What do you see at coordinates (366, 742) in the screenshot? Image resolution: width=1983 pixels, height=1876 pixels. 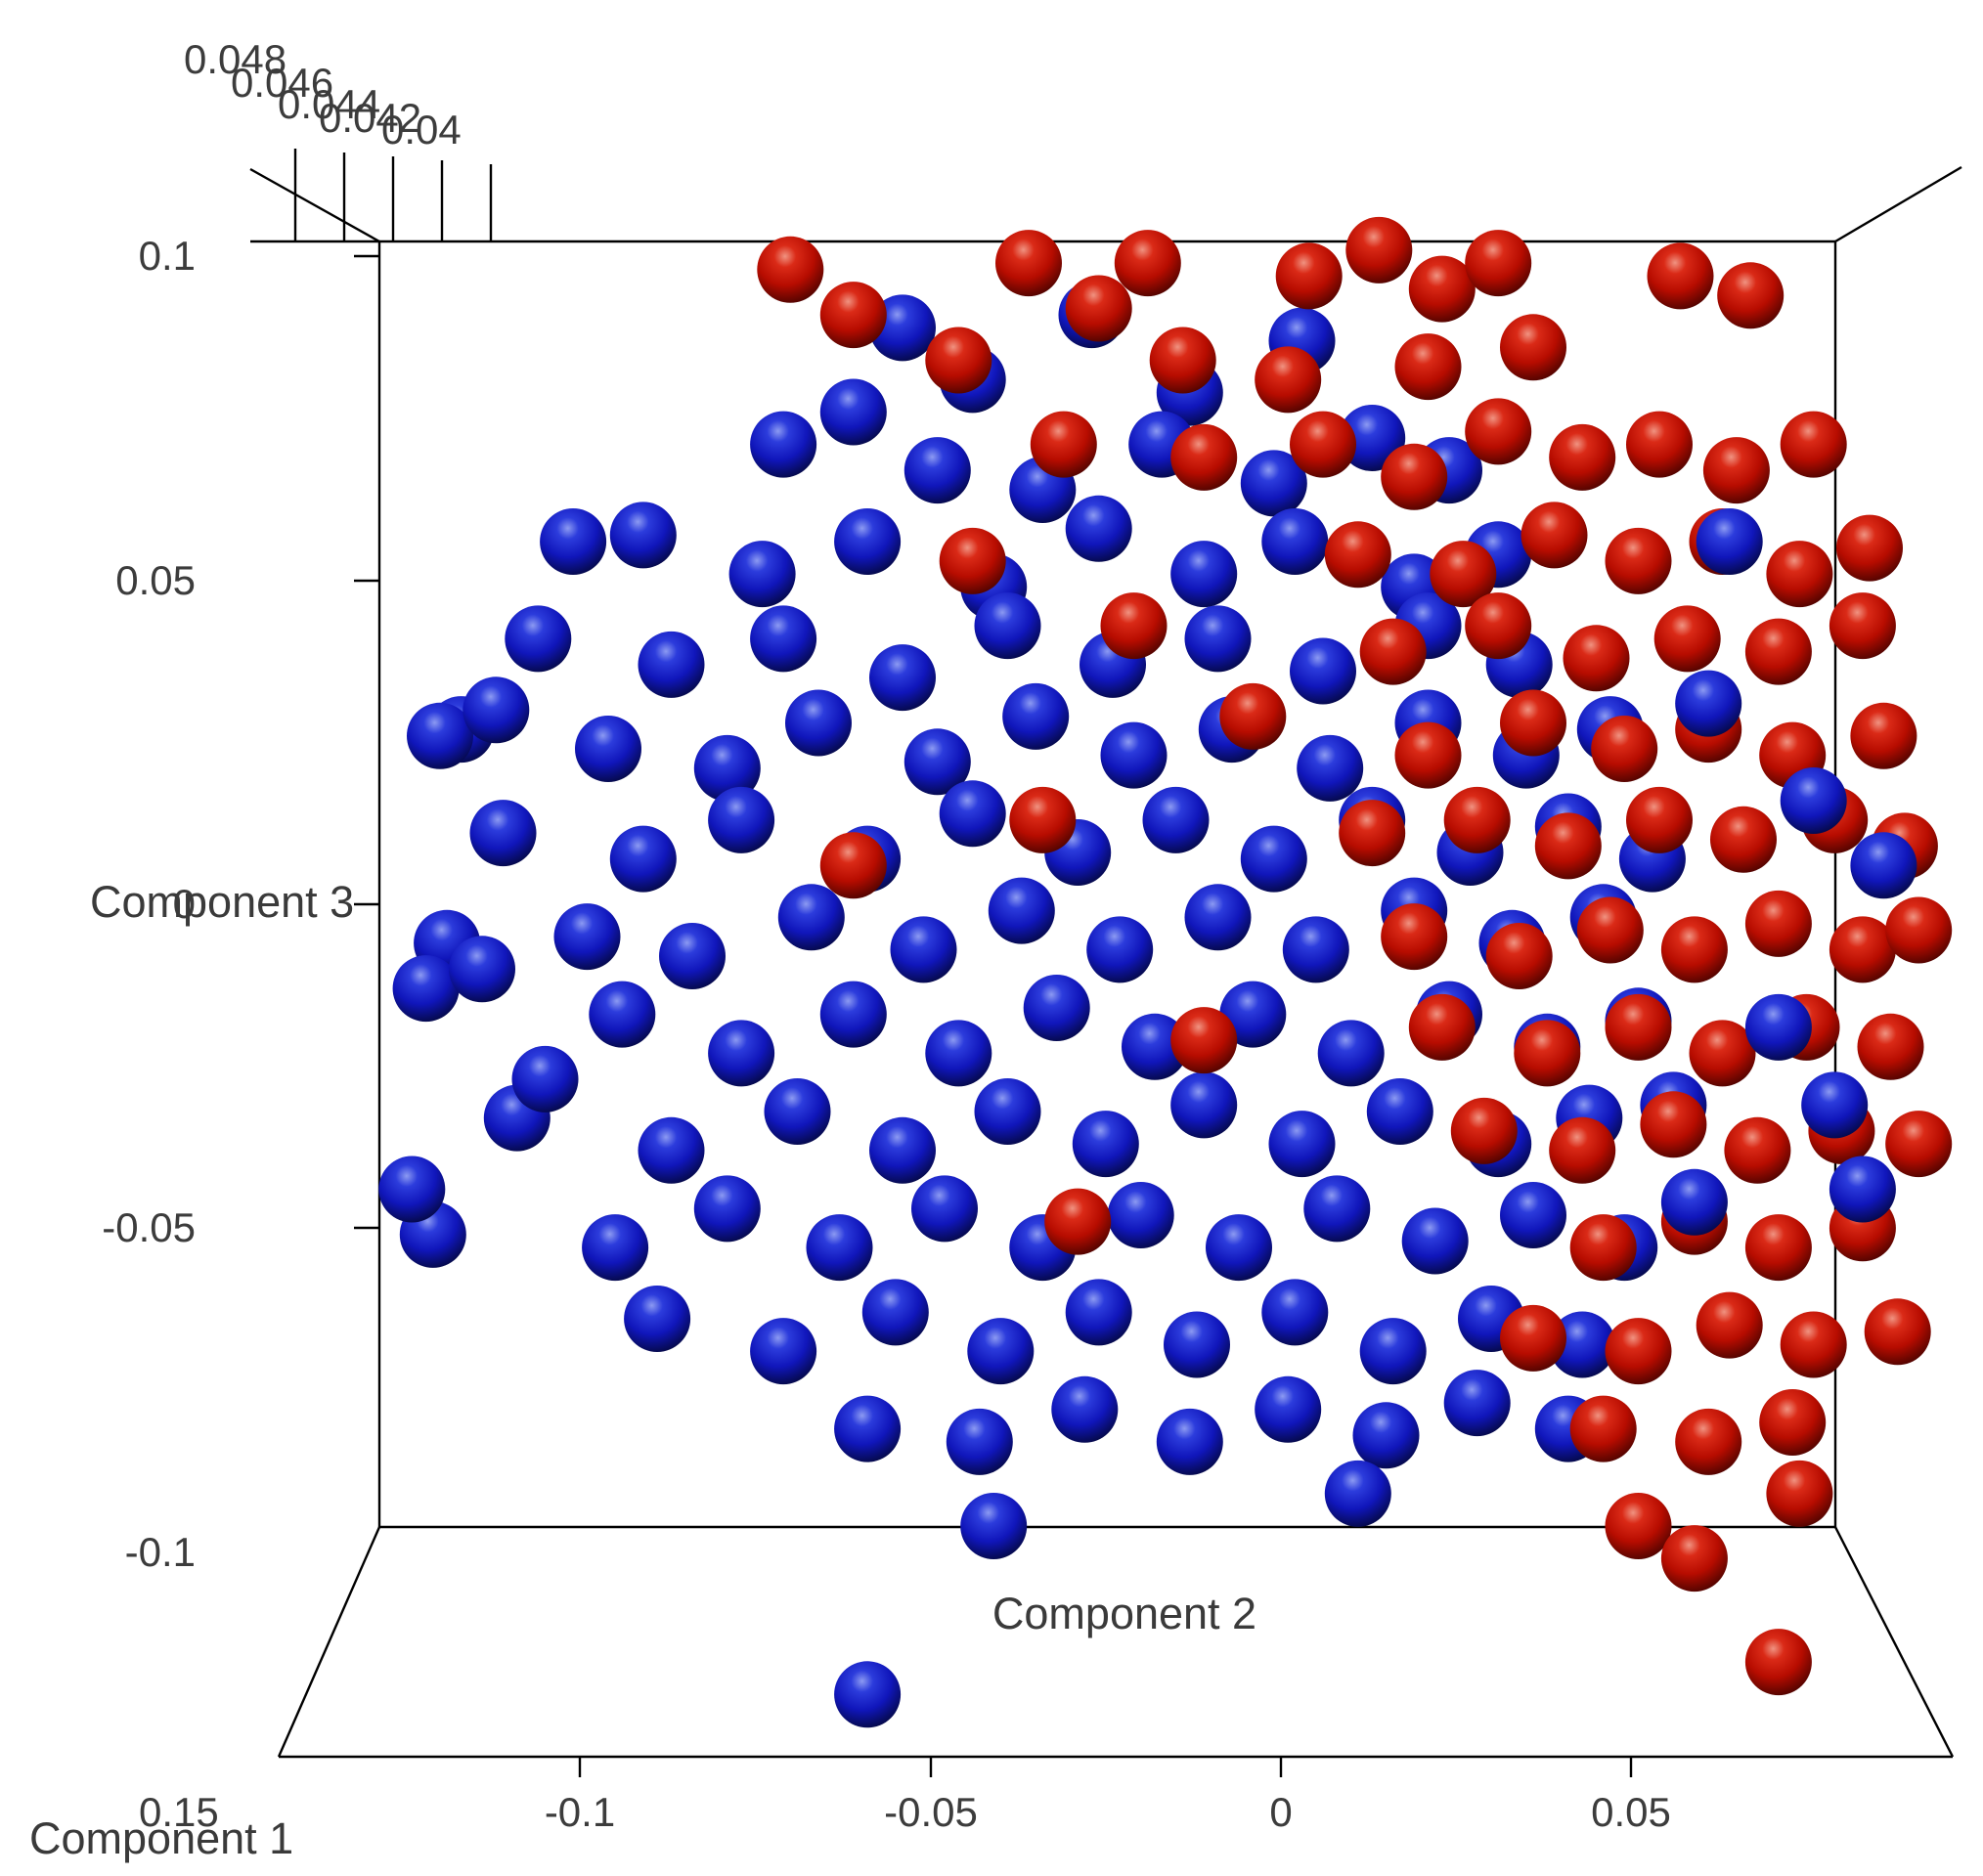 I see `component-3-tick-marks` at bounding box center [366, 742].